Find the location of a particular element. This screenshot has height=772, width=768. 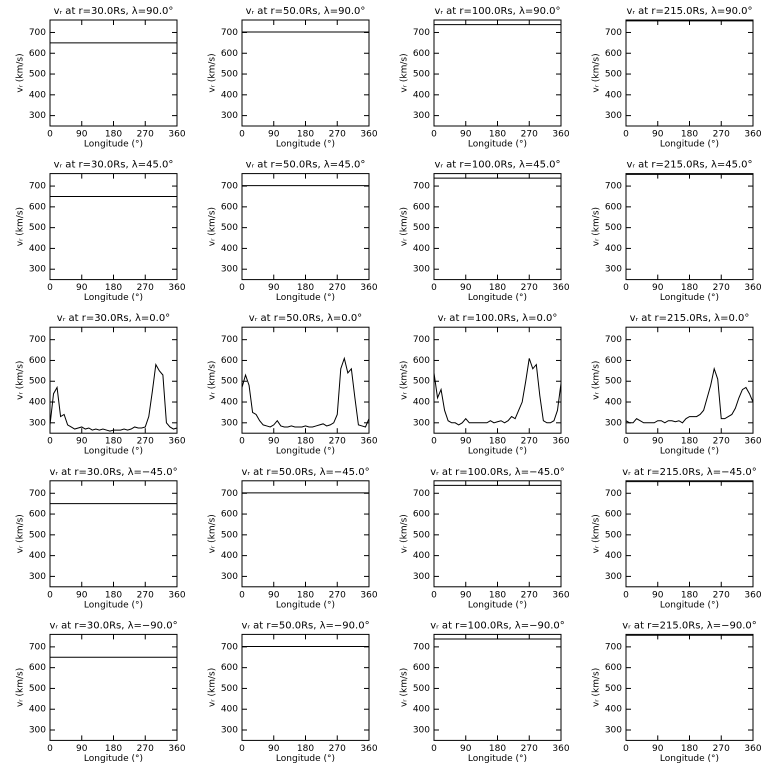

panel-title: vᵣ at r=100.0Rs, λ=45.0° is located at coordinates (497, 165).